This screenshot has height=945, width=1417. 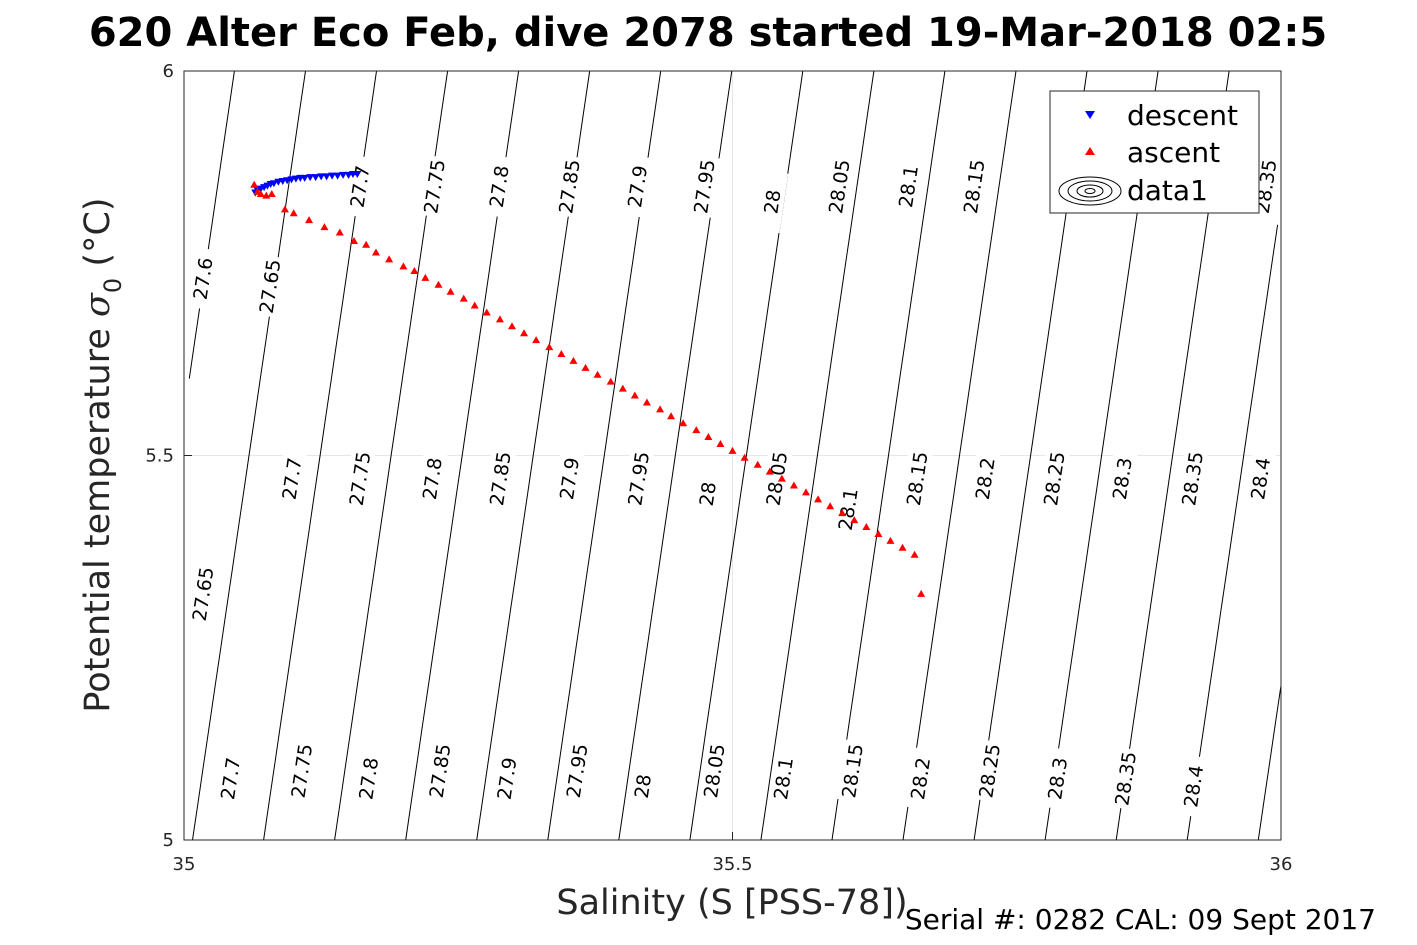 I want to click on legend-box, so click(x=1154, y=152).